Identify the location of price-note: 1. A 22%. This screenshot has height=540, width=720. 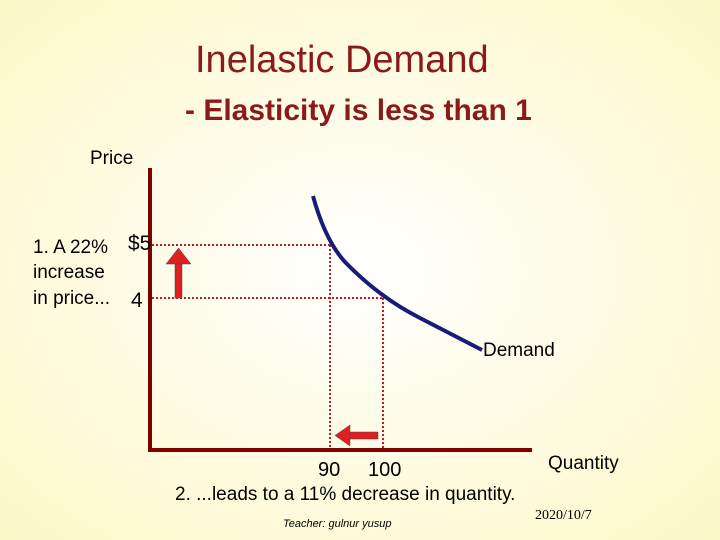
(70, 247).